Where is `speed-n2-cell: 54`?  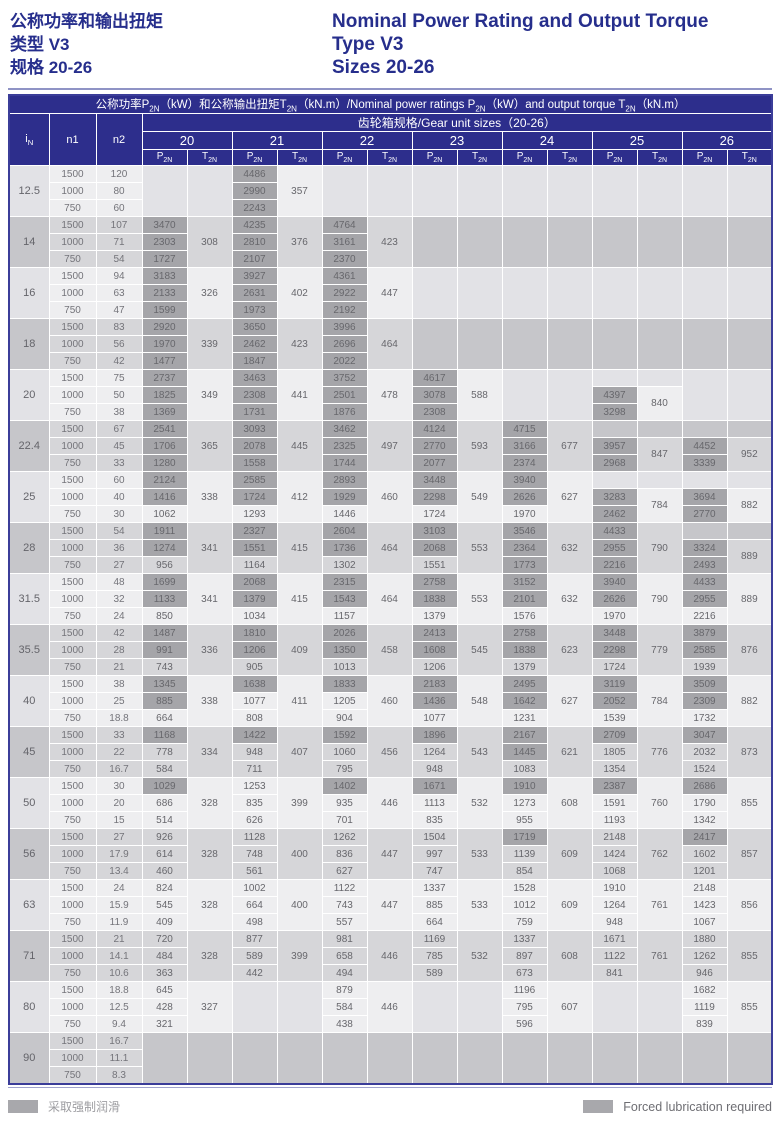
speed-n2-cell: 54 is located at coordinates (119, 259).